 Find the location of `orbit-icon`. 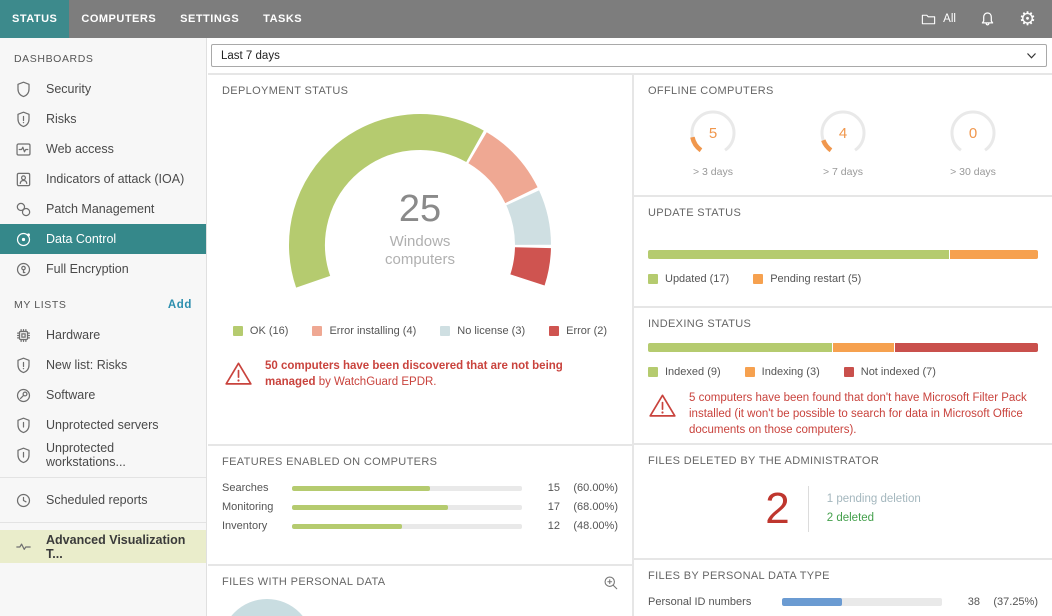

orbit-icon is located at coordinates (23, 239).